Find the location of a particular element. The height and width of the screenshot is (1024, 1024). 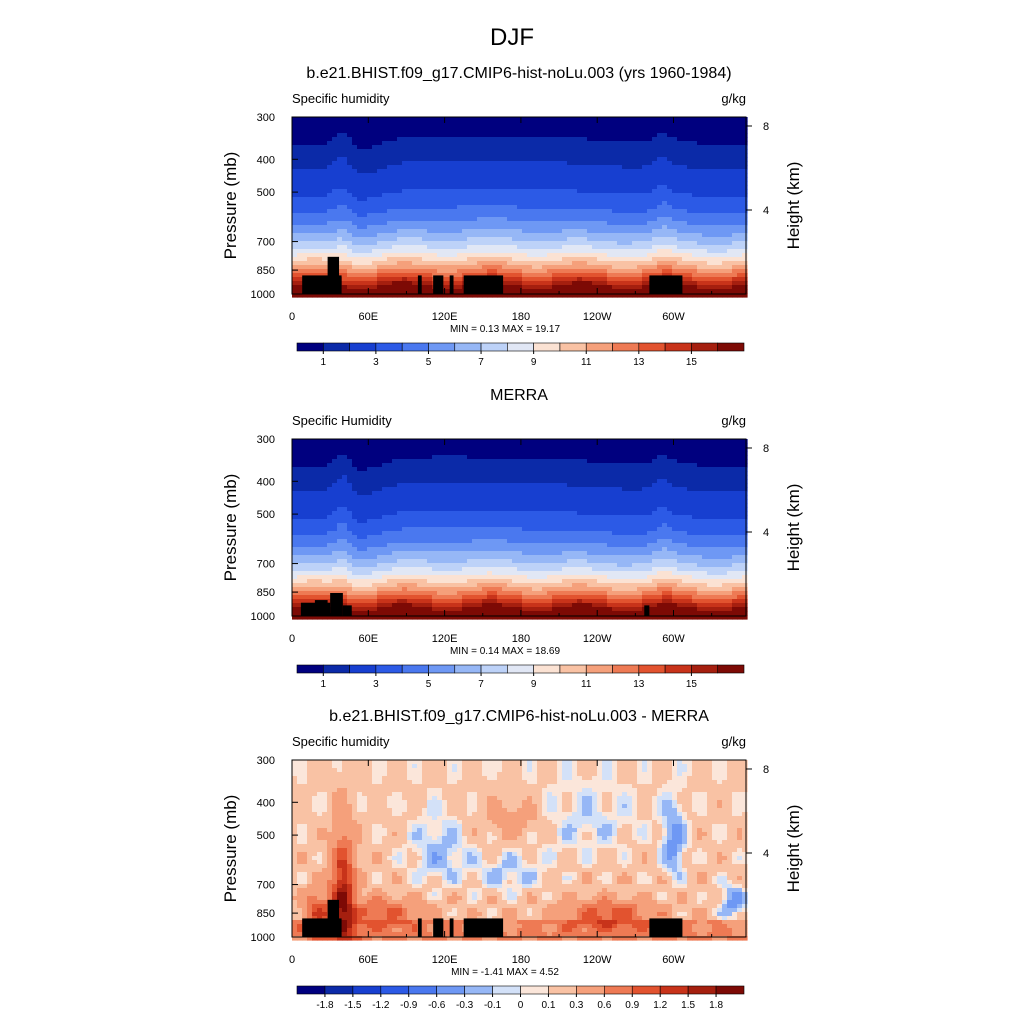

x-tick-label: 180 is located at coordinates (521, 639).